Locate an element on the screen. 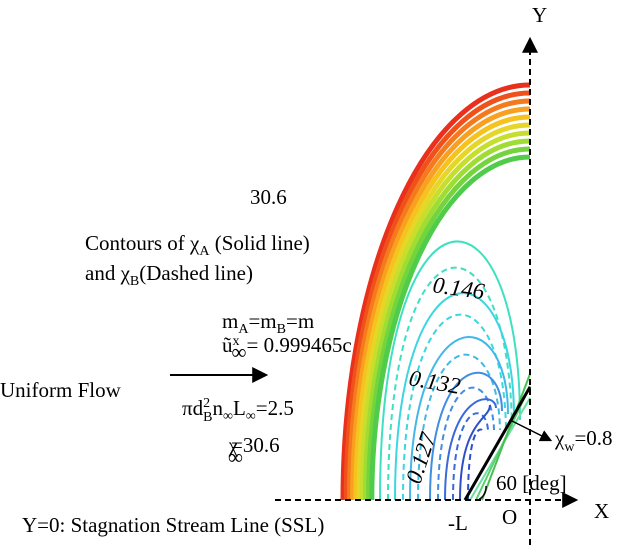 This screenshot has height=548, width=623. angle-arc is located at coordinates (482, 493).